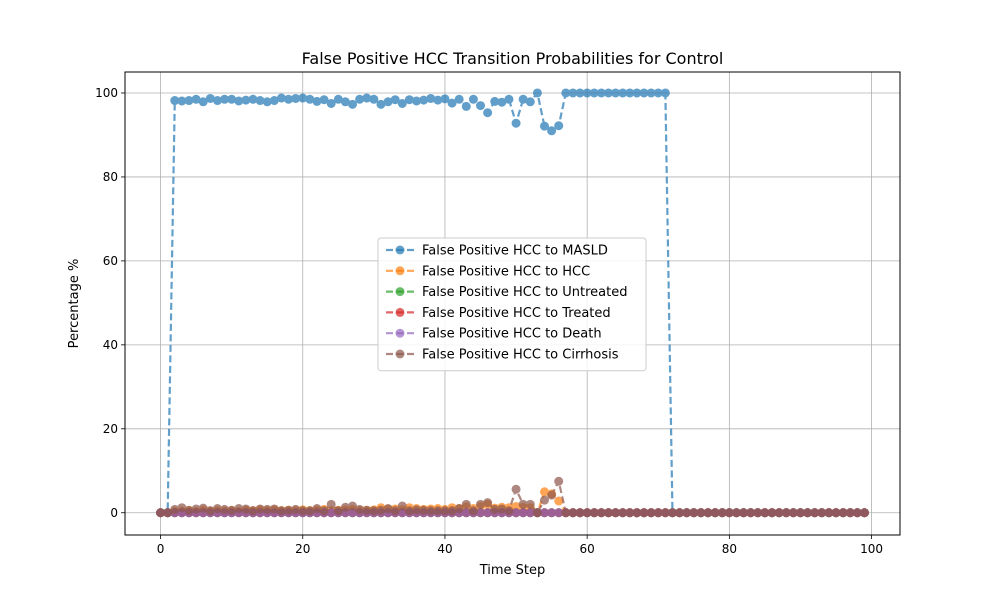  I want to click on x-axis-label: Time Step, so click(512, 570).